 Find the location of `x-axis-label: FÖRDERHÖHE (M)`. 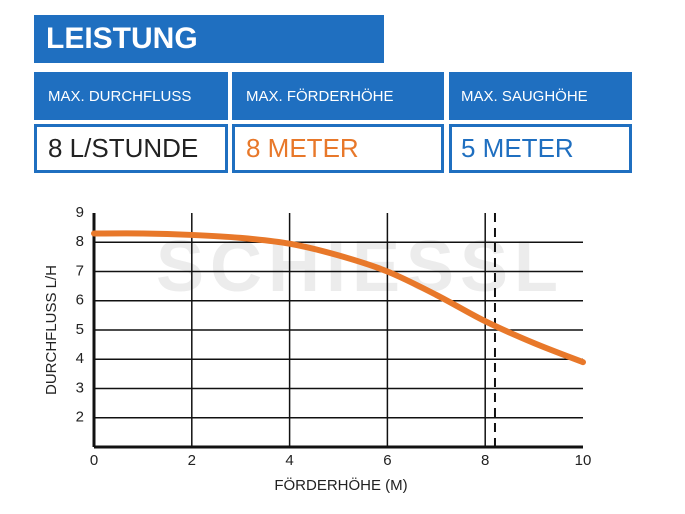

x-axis-label: FÖRDERHÖHE (M) is located at coordinates (340, 485).